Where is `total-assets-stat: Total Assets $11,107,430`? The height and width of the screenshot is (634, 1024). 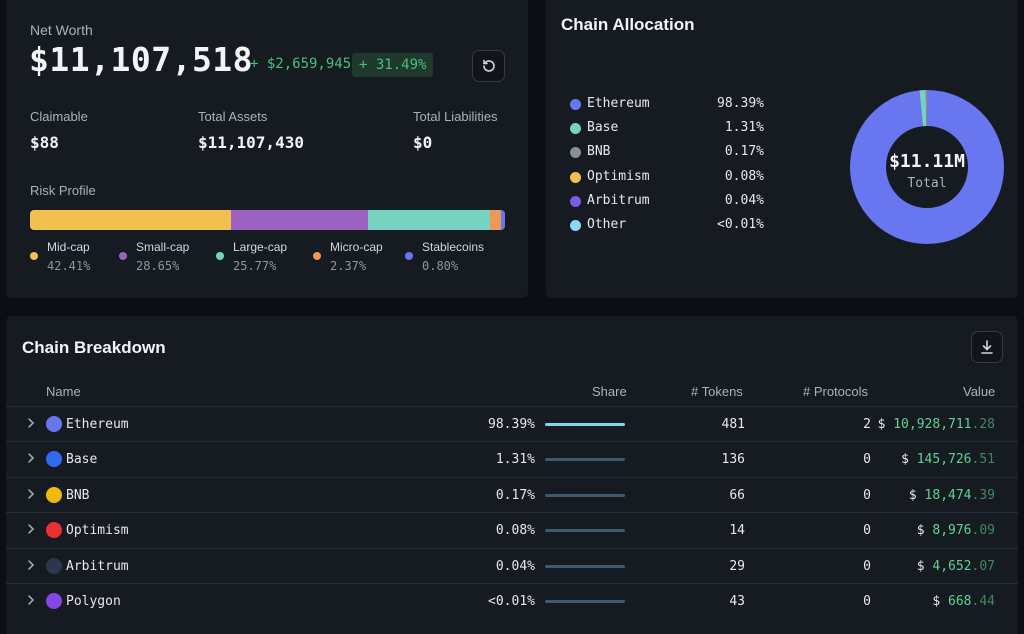
total-assets-stat: Total Assets $11,107,430 is located at coordinates (251, 130).